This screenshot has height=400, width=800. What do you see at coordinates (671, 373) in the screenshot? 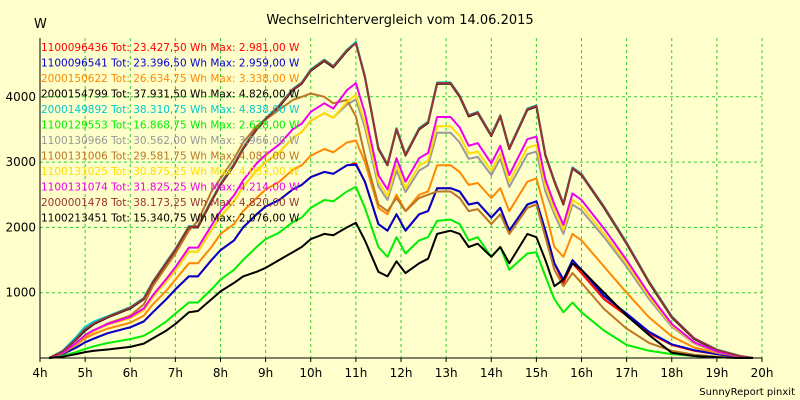
I see `x-tick-label: 18h` at bounding box center [671, 373].